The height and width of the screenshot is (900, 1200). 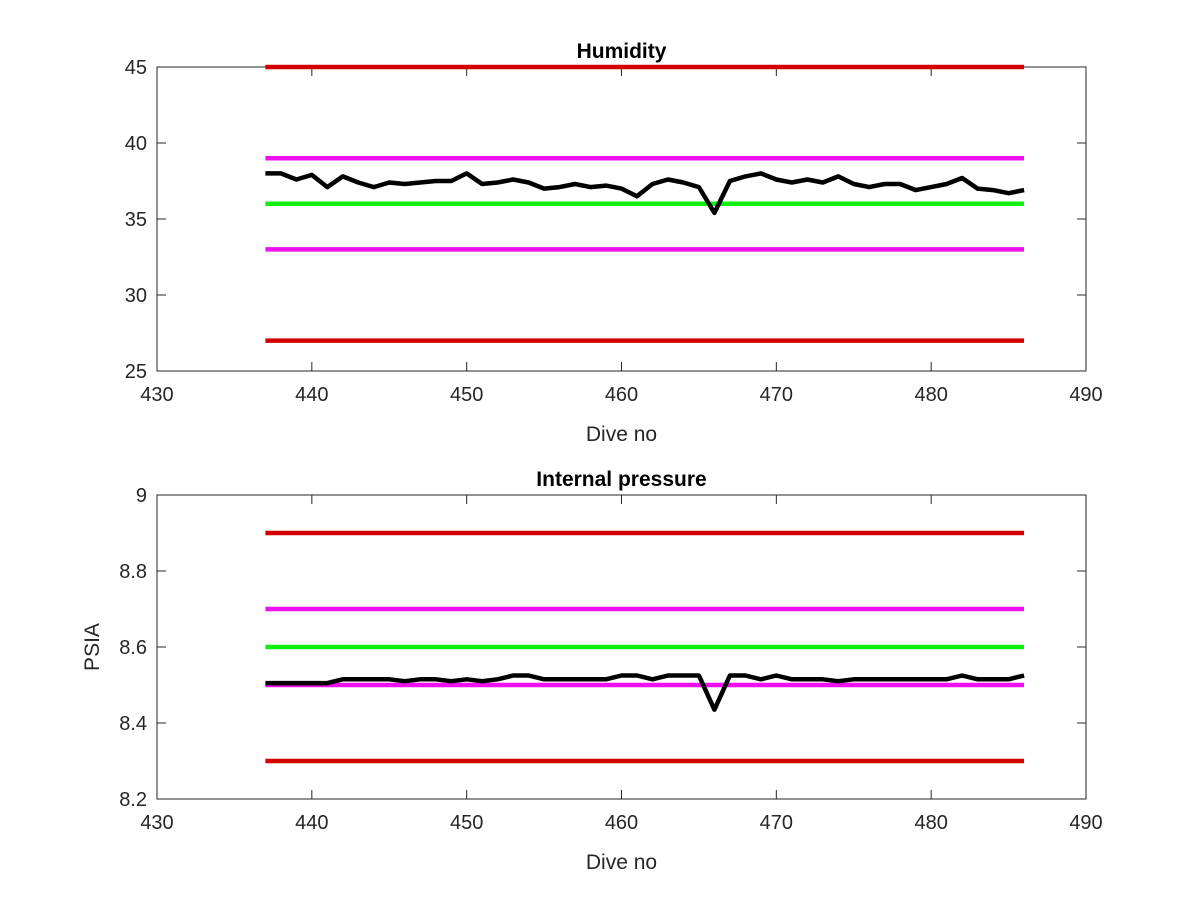 I want to click on y-tick-label: 25, so click(x=136, y=372).